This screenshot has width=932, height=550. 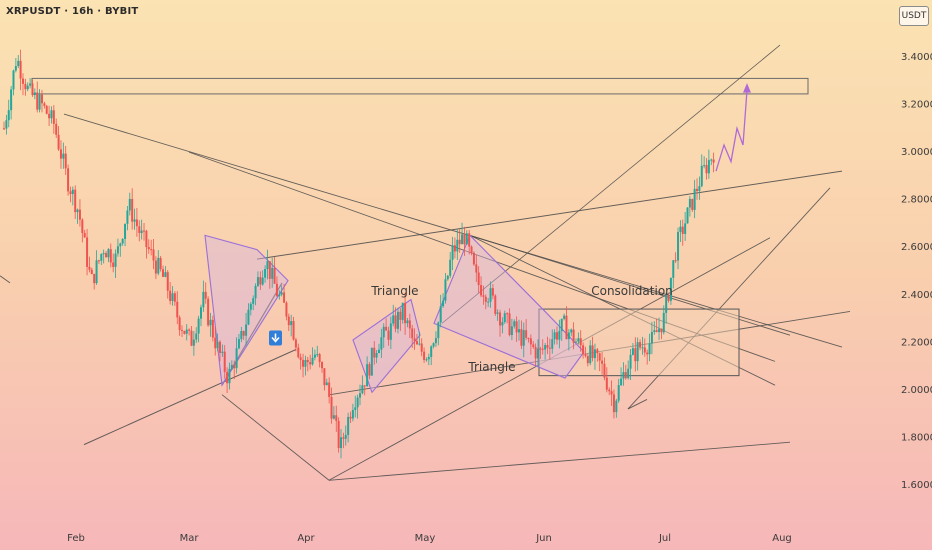 What do you see at coordinates (916, 485) in the screenshot?
I see `y-tick-label: 1.6000` at bounding box center [916, 485].